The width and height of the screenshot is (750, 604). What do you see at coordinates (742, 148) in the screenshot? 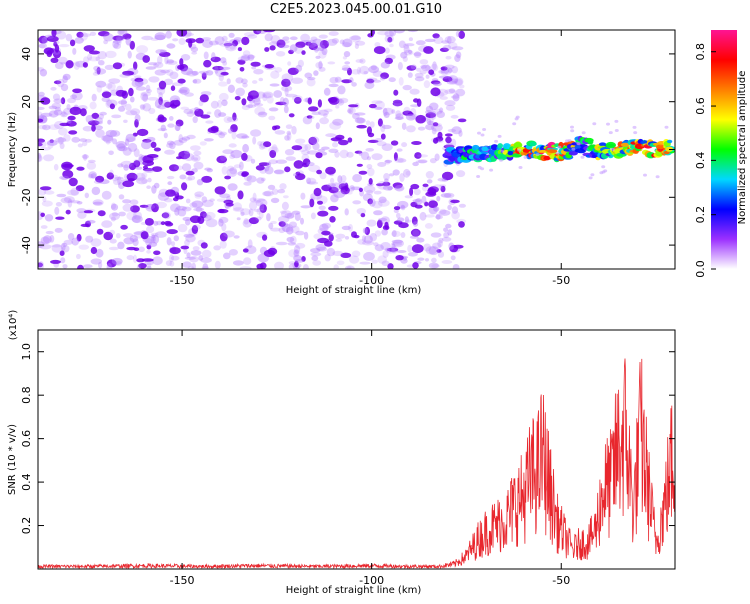
I see `colorbar-label: Normalized spectral amplitude` at bounding box center [742, 148].